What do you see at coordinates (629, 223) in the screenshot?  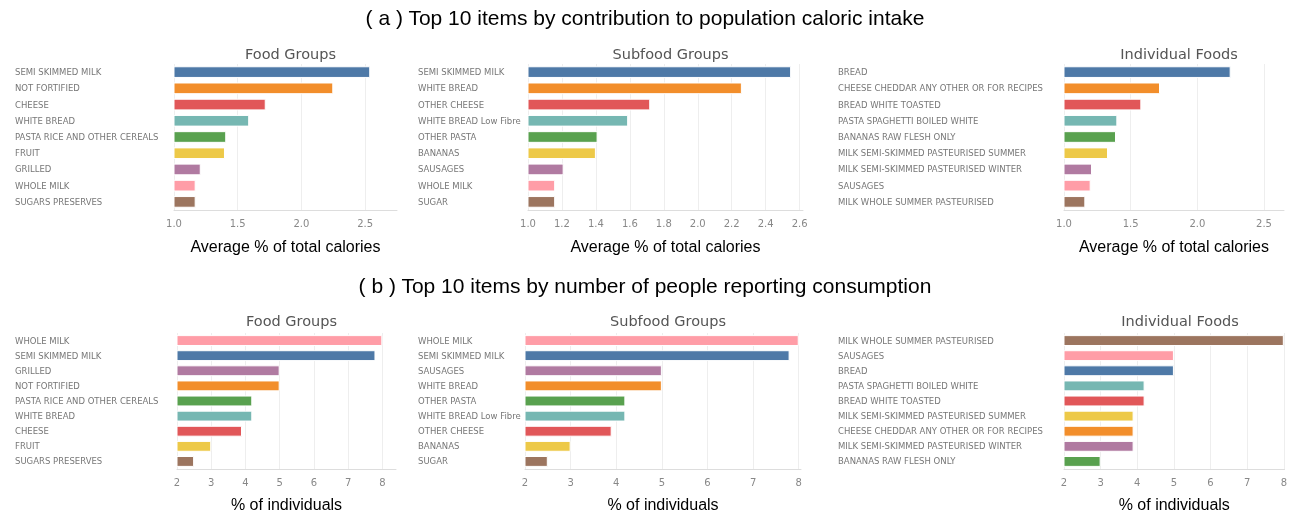 I see `x-tick-label: 1.6` at bounding box center [629, 223].